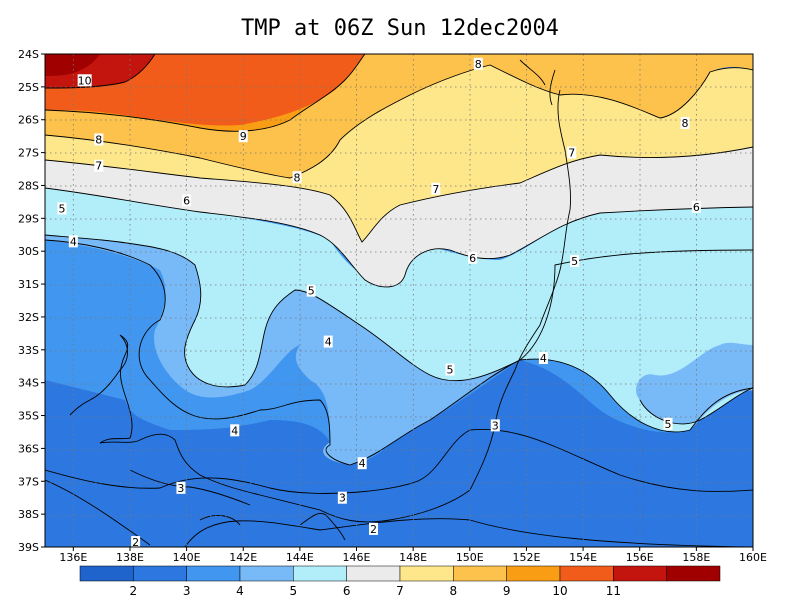  Describe the element at coordinates (28, 153) in the screenshot. I see `lat-label: 27S` at that location.